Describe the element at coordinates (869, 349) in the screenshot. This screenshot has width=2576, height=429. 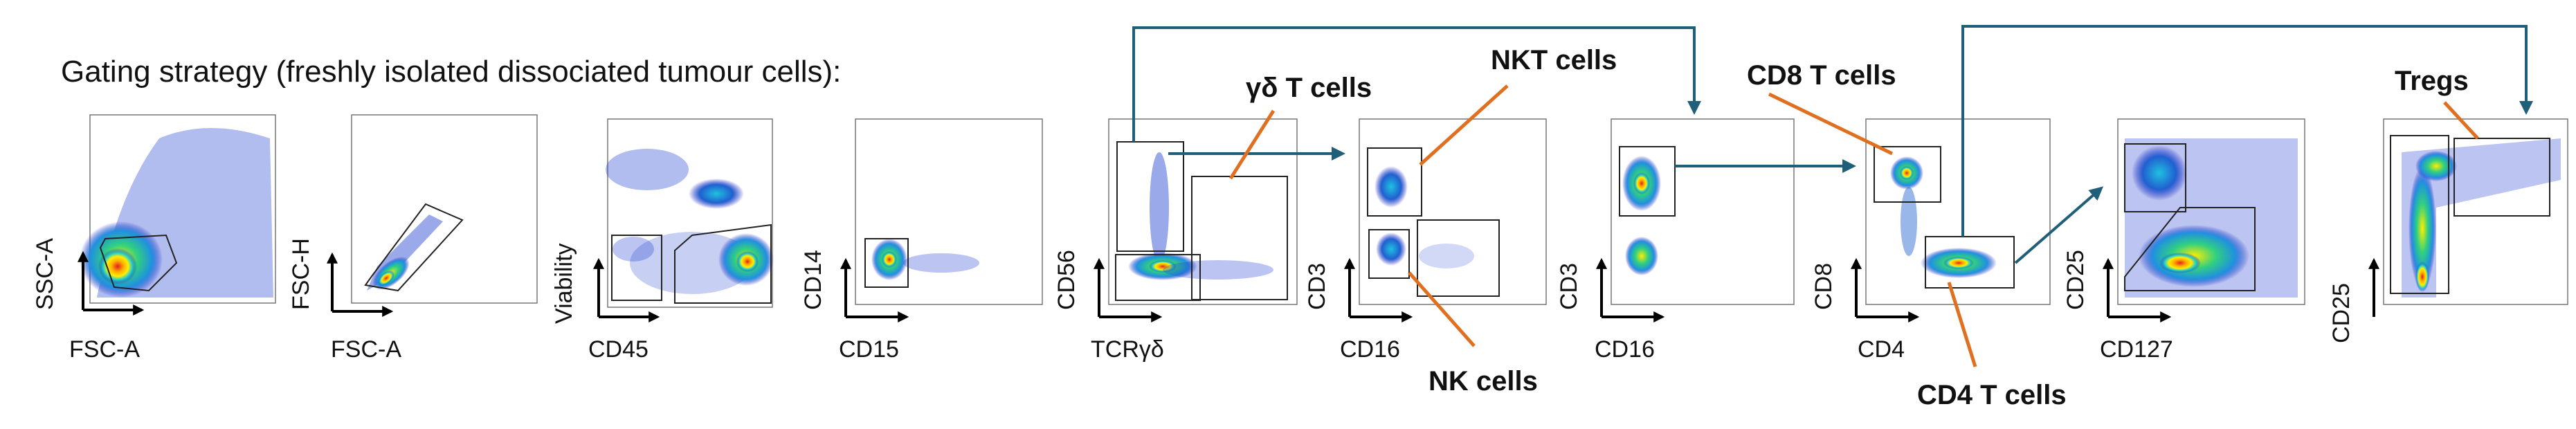
I see `x-label-4: CD15` at that location.